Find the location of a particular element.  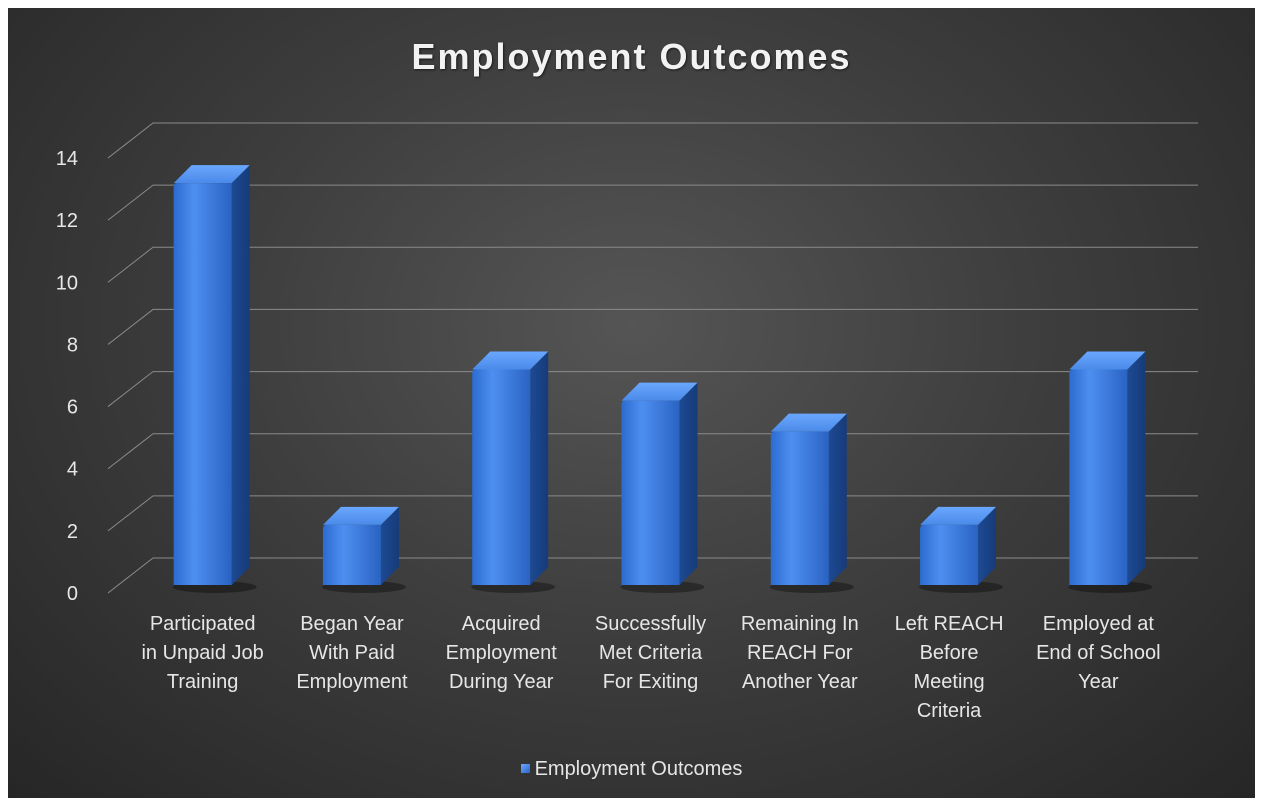

x-tick-label: Began Year With Paid Employment is located at coordinates (352, 653).